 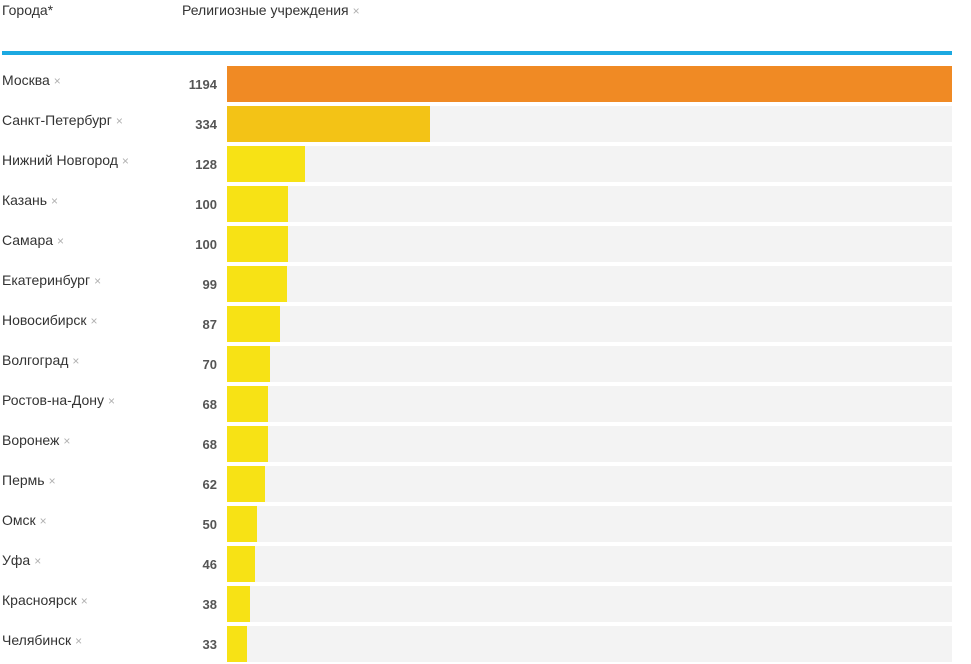 I want to click on data-label: 46, so click(x=209, y=564).